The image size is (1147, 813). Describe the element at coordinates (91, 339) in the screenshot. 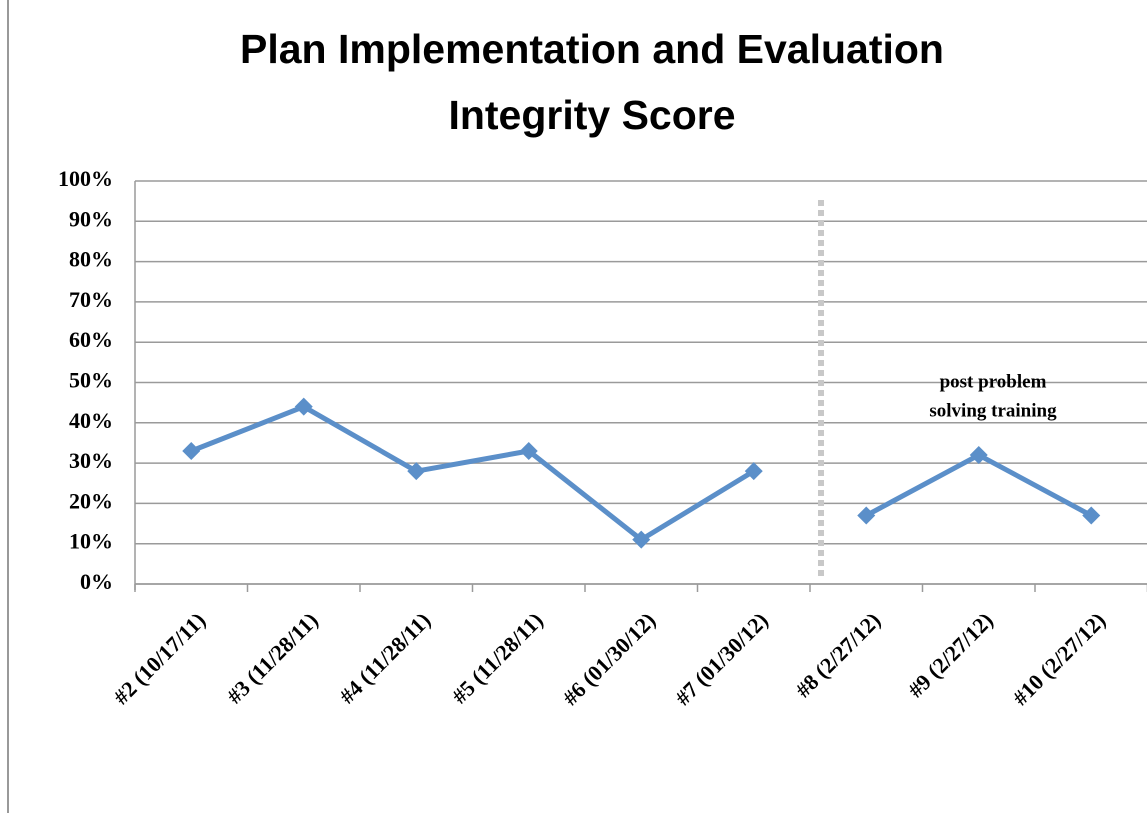

I see `y-tick-label: 60%` at that location.